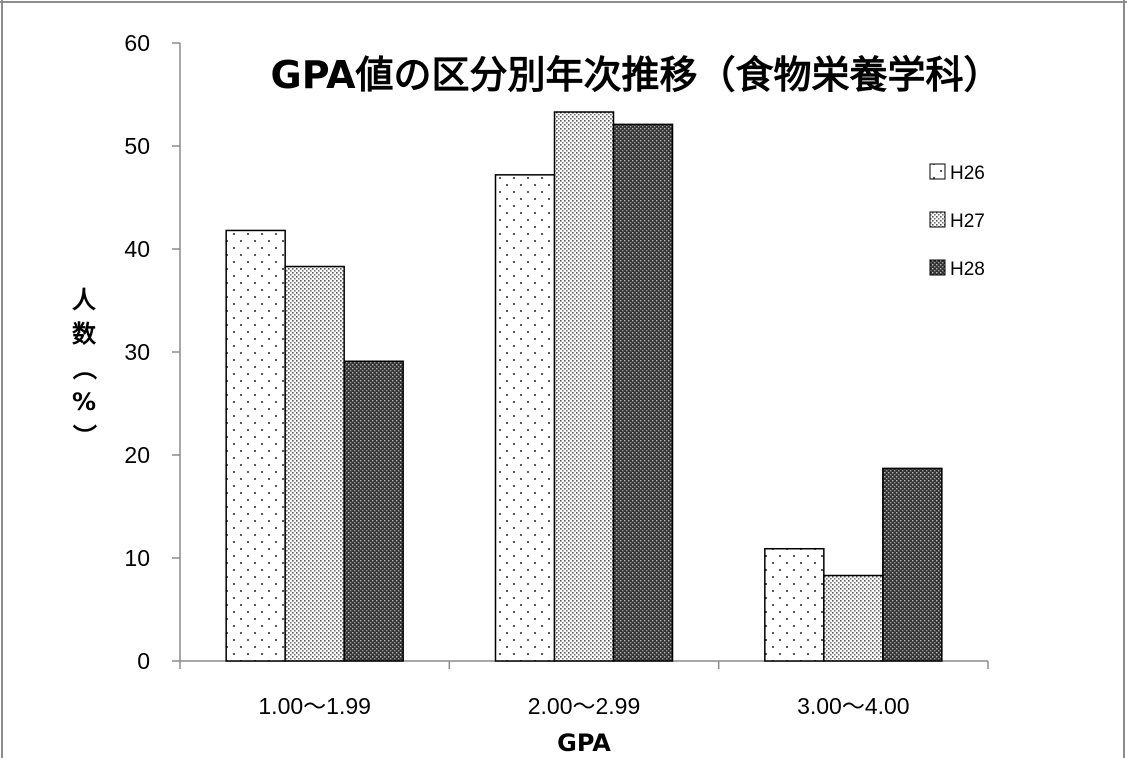 This screenshot has height=758, width=1127. What do you see at coordinates (84, 334) in the screenshot?
I see `y-axis-title-char: 数` at bounding box center [84, 334].